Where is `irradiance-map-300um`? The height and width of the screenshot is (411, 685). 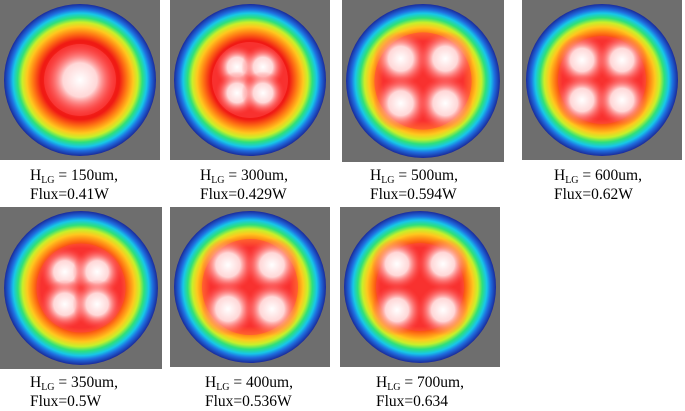 irradiance-map-300um is located at coordinates (250, 80).